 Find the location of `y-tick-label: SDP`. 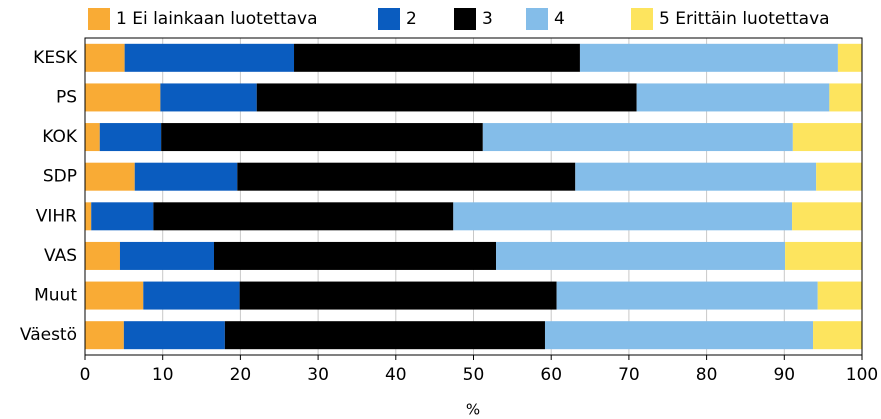

y-tick-label: SDP is located at coordinates (60, 177).